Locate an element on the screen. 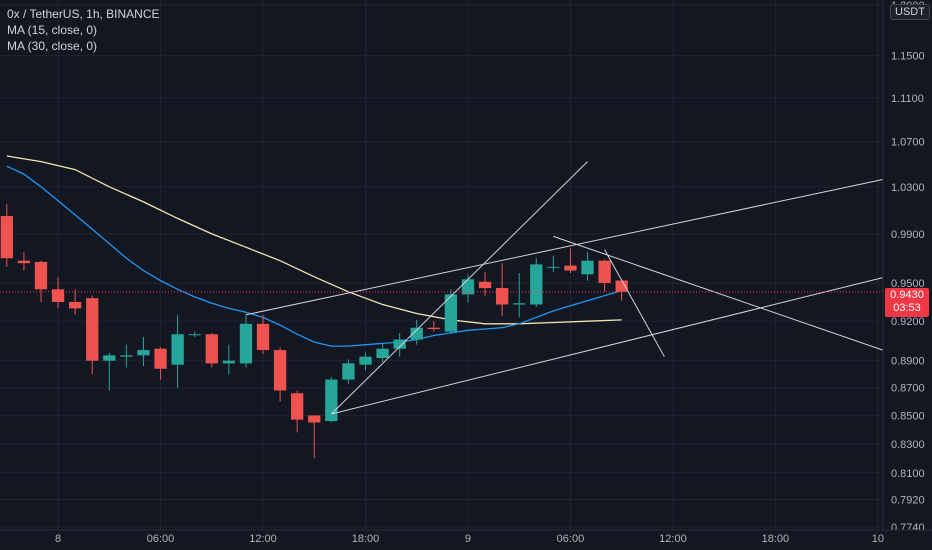  price-tick-label: 0.8300 is located at coordinates (908, 445).